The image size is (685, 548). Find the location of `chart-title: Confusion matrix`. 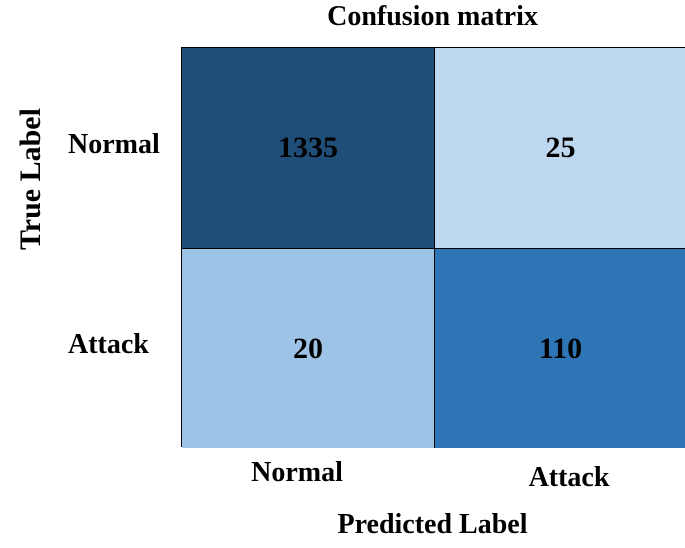

chart-title: Confusion matrix is located at coordinates (432, 16).